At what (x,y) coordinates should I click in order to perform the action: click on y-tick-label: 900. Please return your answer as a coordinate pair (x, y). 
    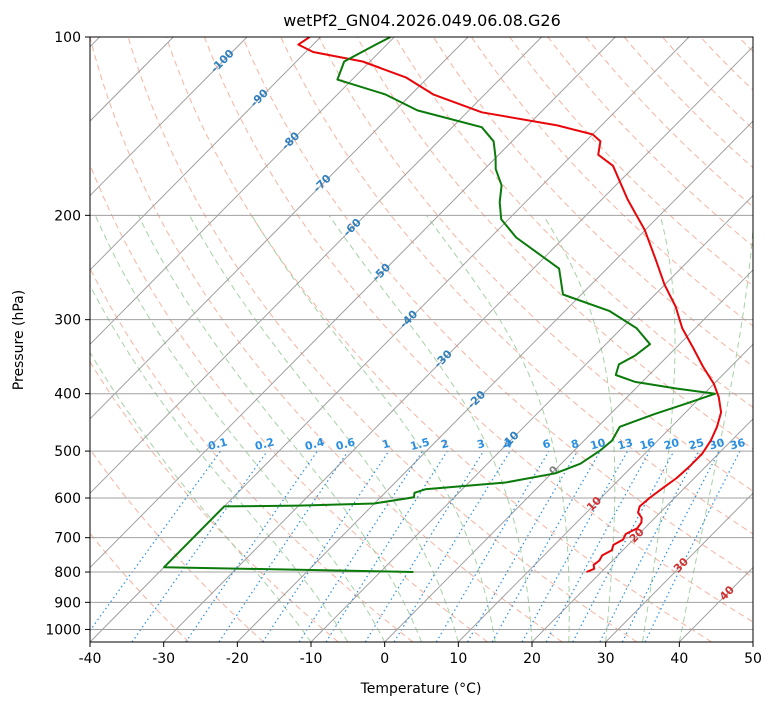
    Looking at the image, I should click on (67, 603).